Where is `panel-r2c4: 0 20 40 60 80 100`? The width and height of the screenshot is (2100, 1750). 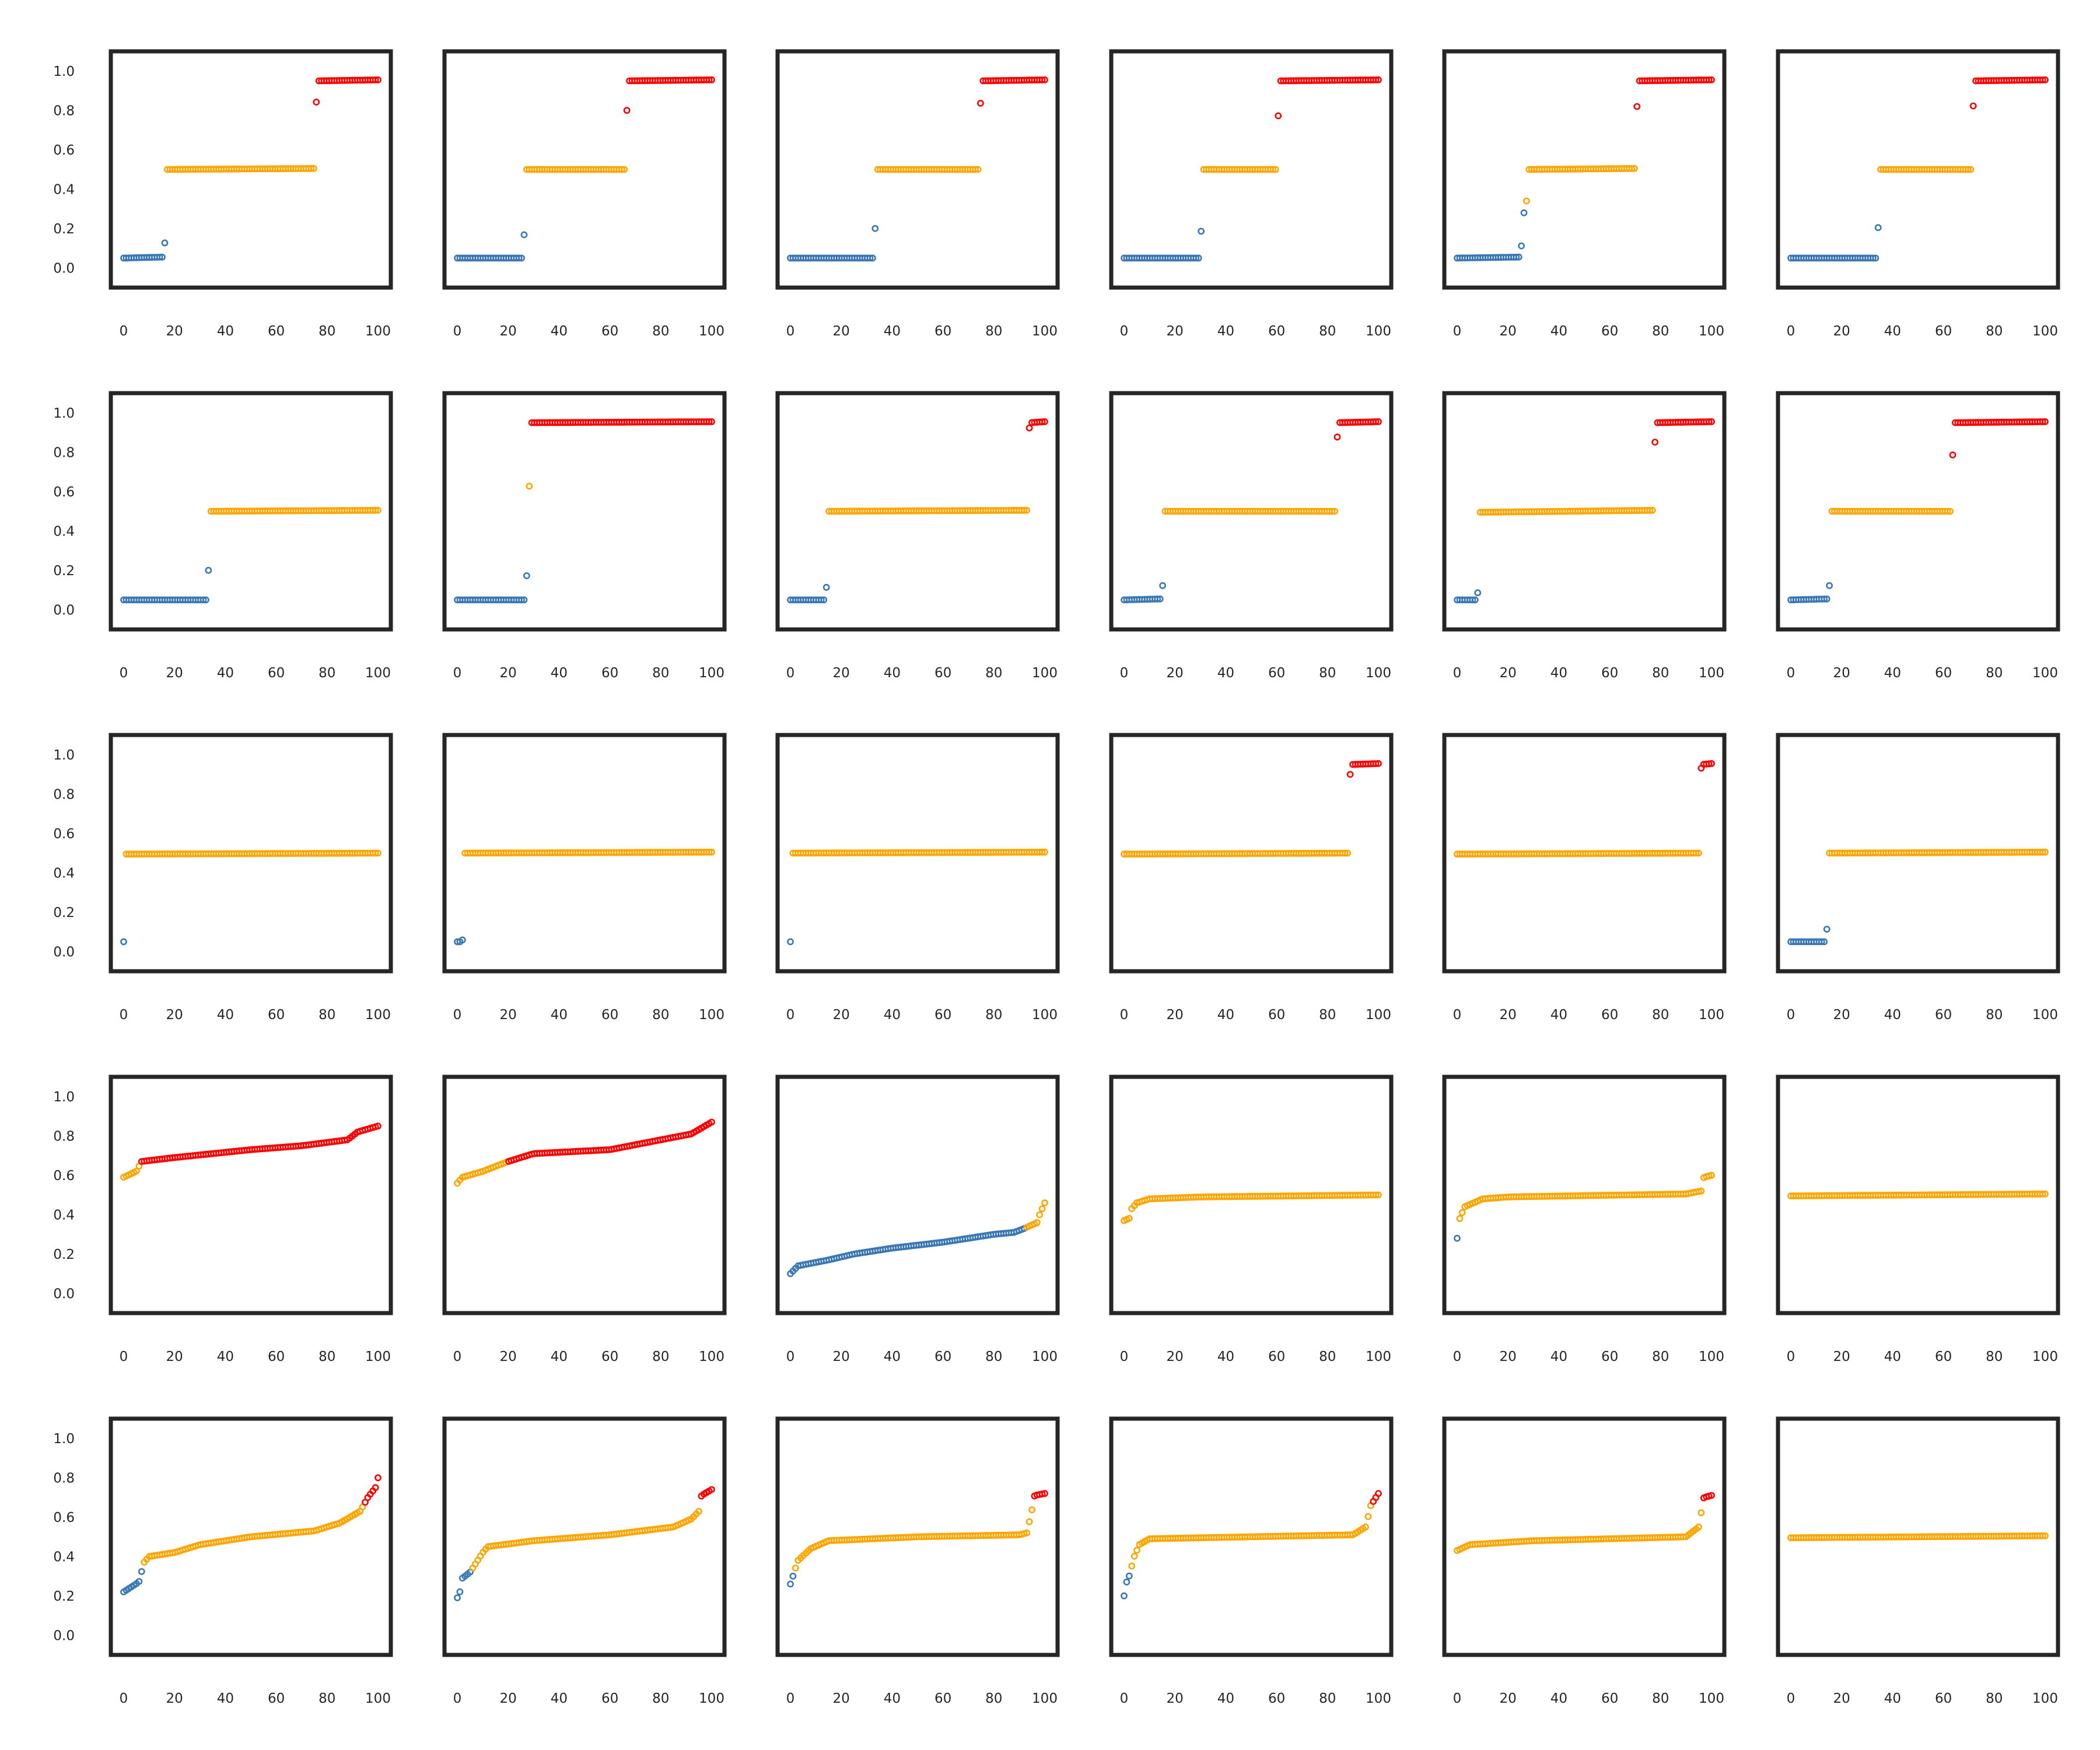 panel-r2c4: 0 20 40 60 80 100 is located at coordinates (1251, 536).